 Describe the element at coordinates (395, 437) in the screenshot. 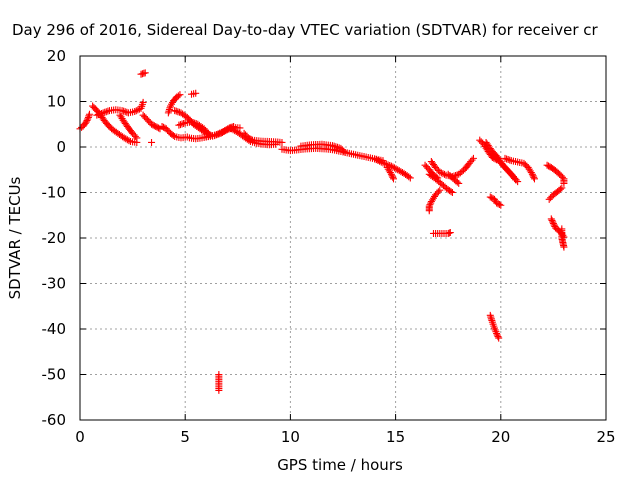

I see `x-tick-label: 15` at that location.